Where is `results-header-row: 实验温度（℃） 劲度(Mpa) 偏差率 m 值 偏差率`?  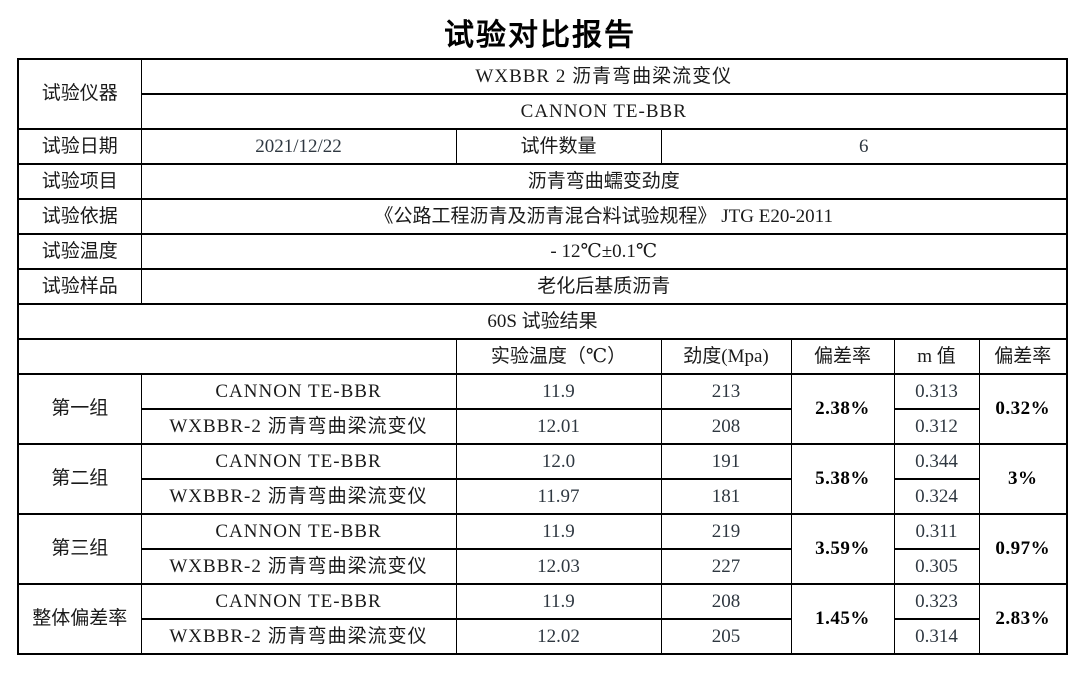
results-header-row: 实验温度（℃） 劲度(Mpa) 偏差率 m 值 偏差率 is located at coordinates (542, 356).